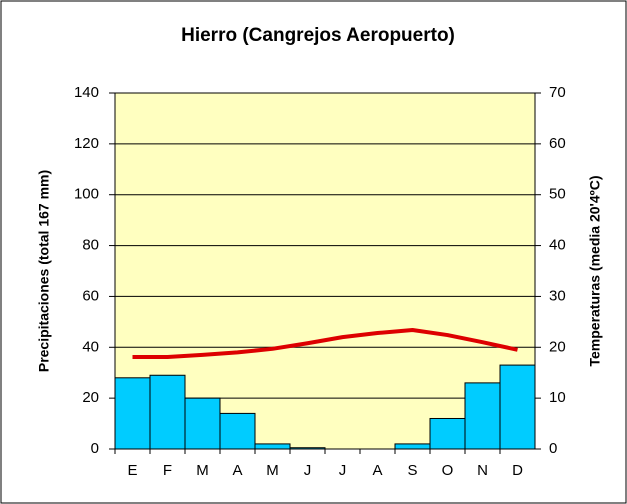 The image size is (627, 504). Describe the element at coordinates (557, 346) in the screenshot. I see `y2-tick-label: 20` at that location.